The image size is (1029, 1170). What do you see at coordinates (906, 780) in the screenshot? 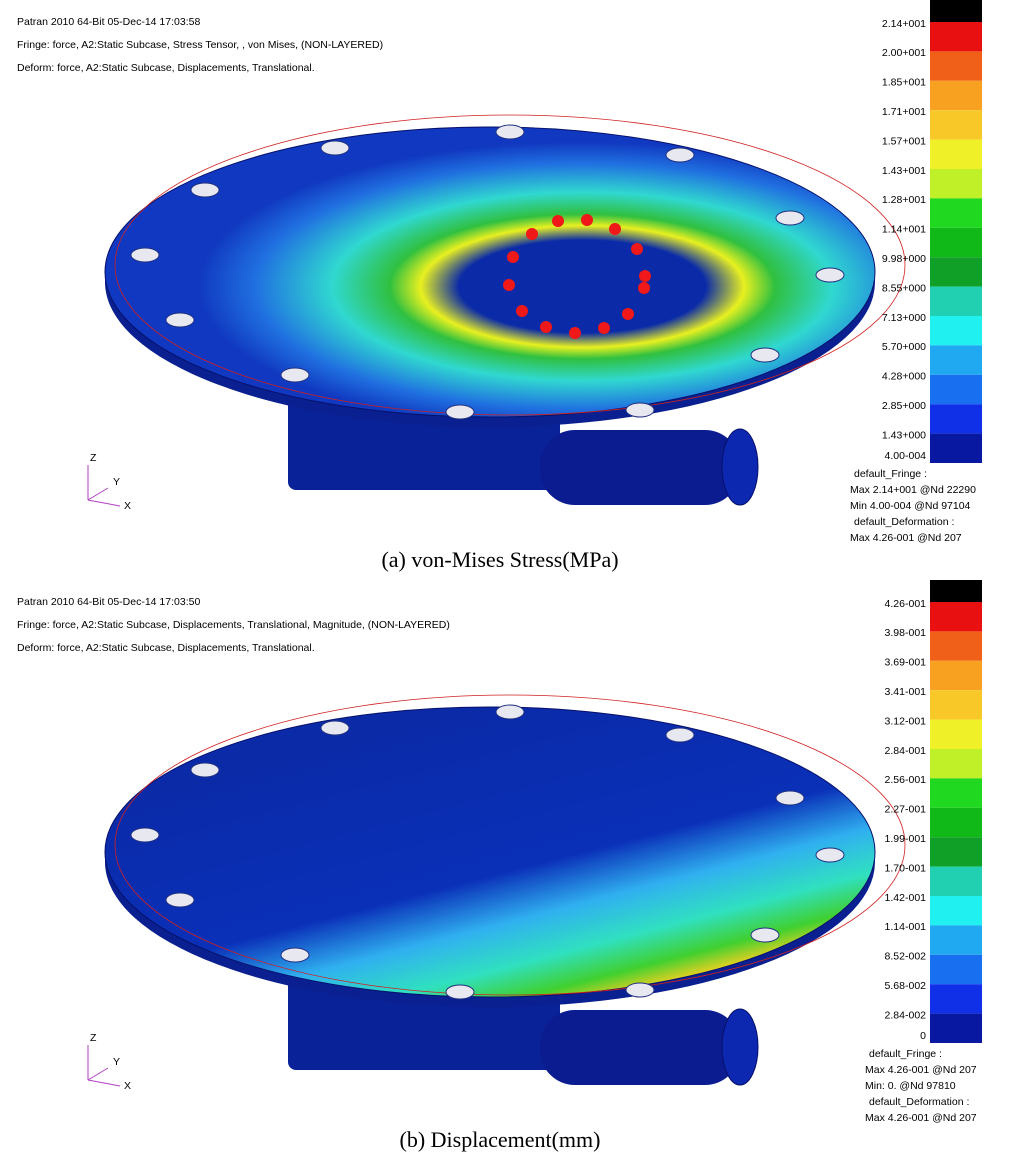
I see `legend-label: 2.56-001` at bounding box center [906, 780].